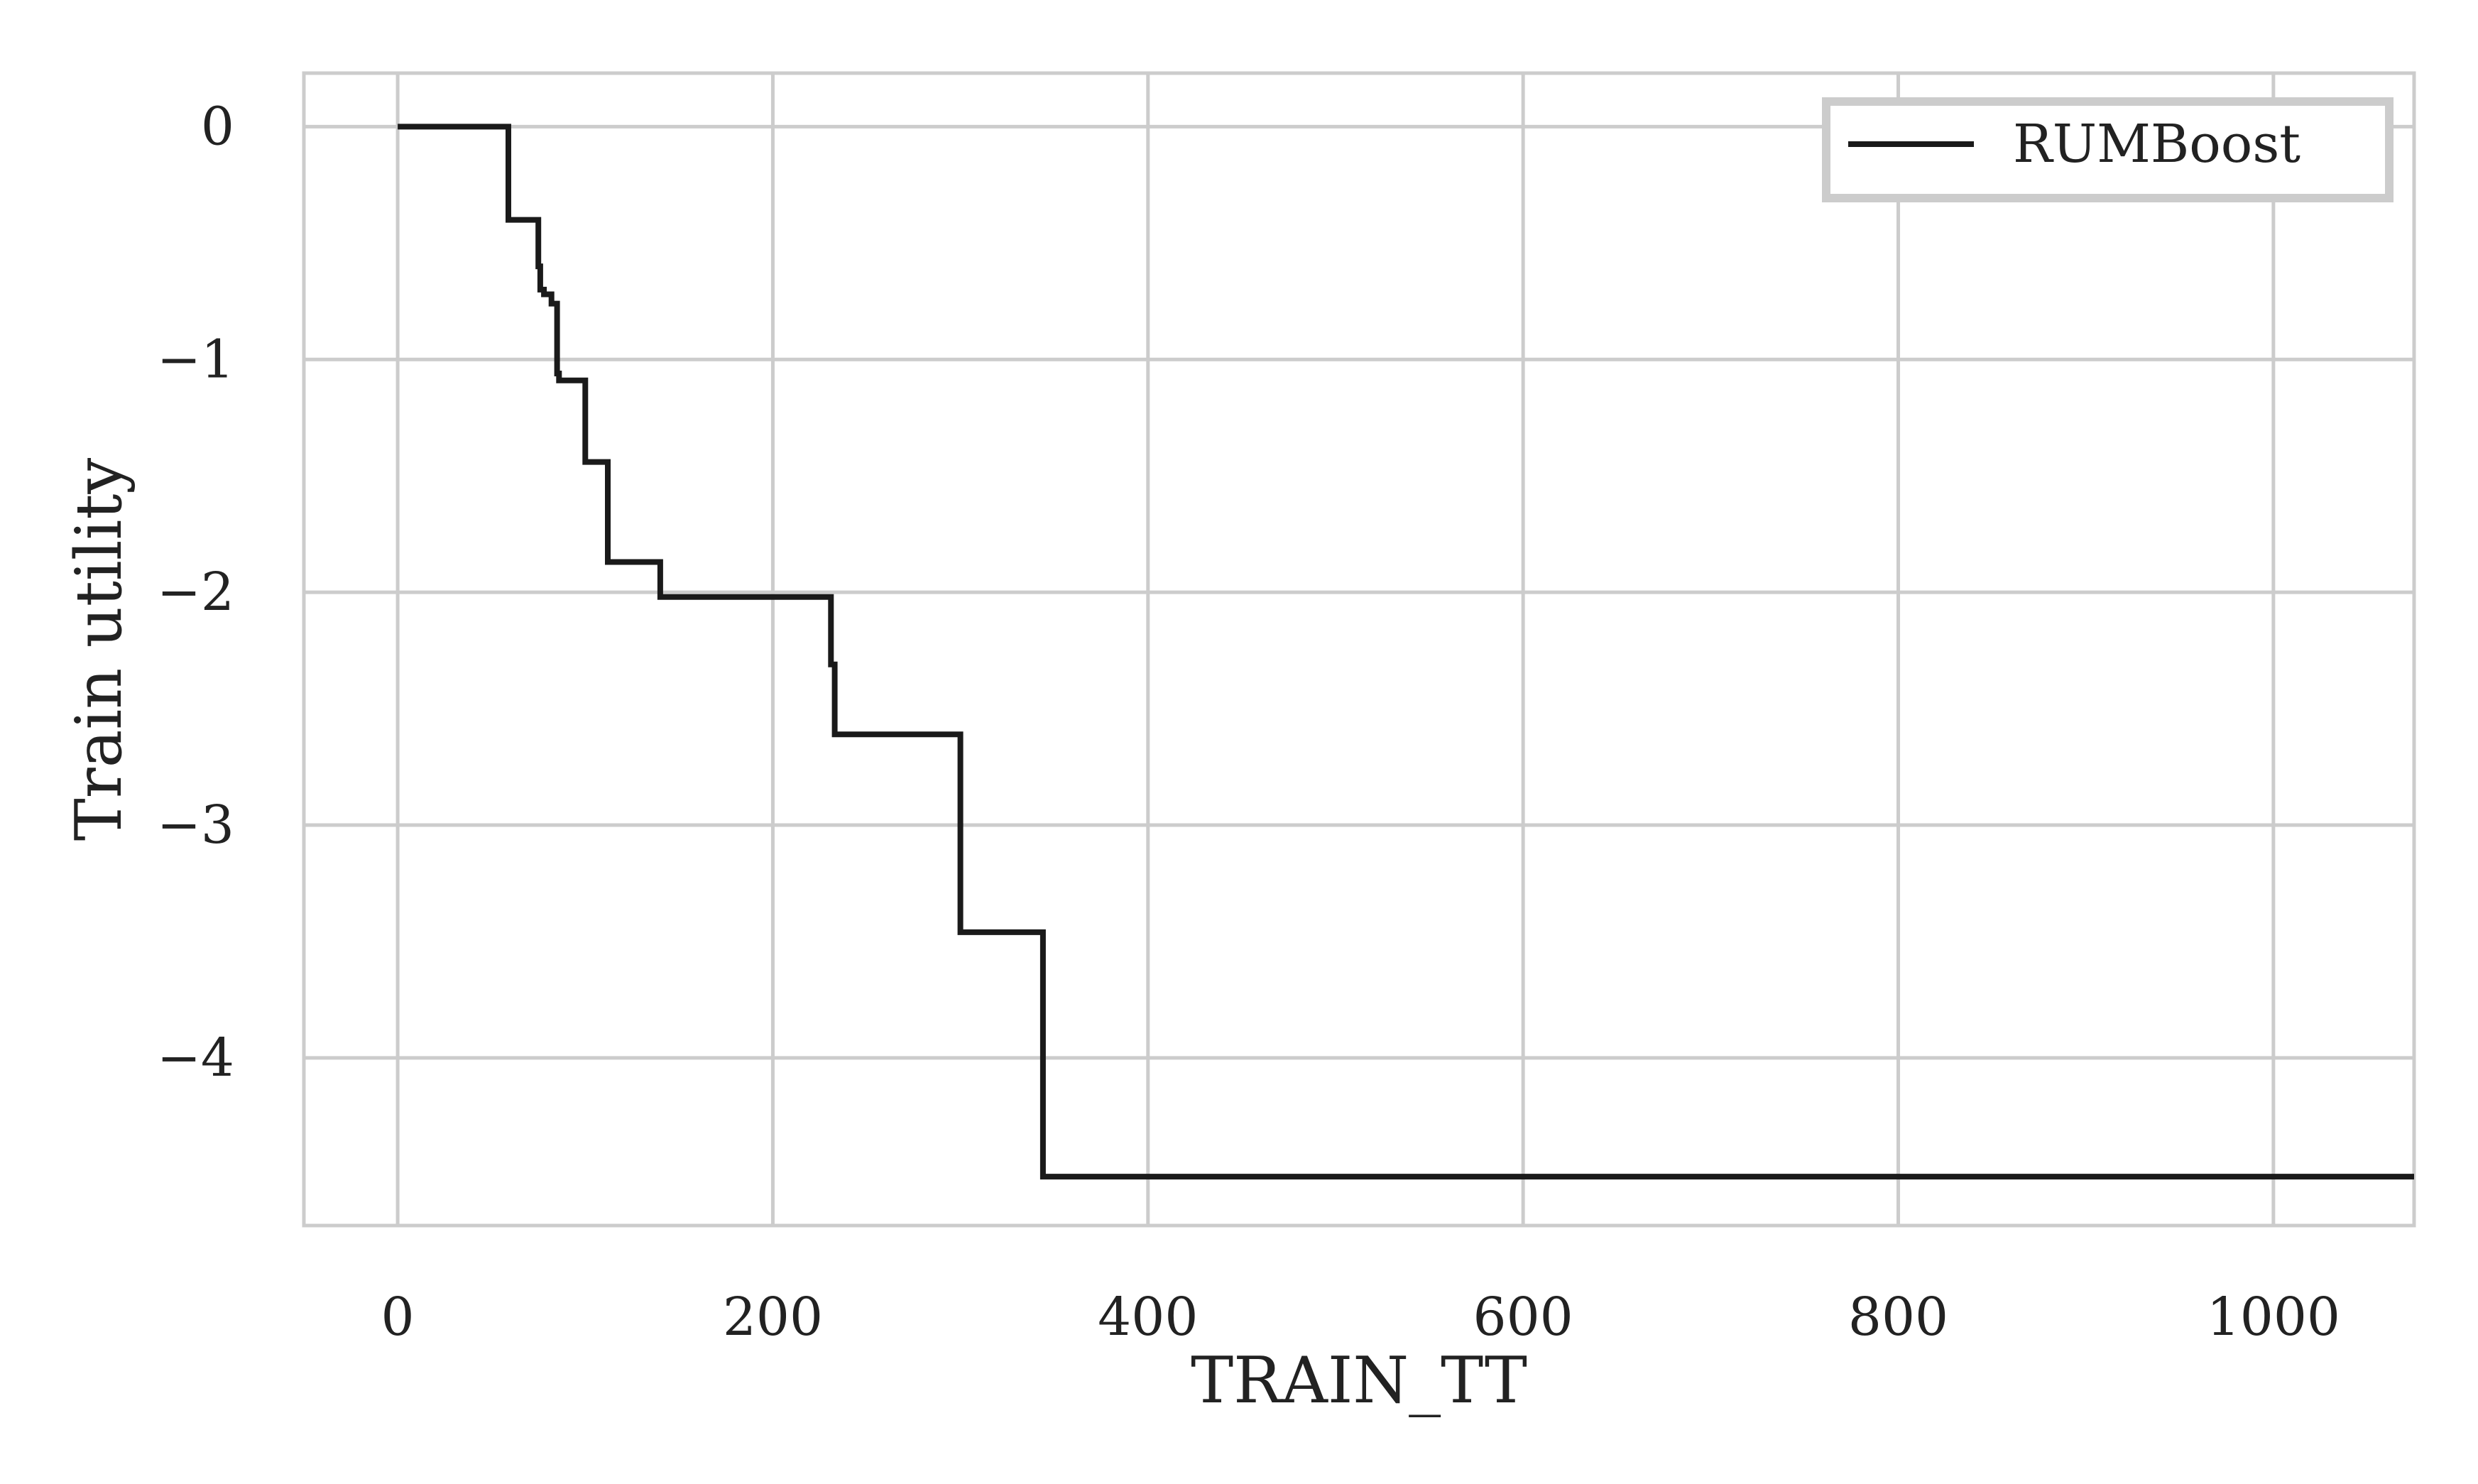  Describe the element at coordinates (1361, 1317) in the screenshot. I see `x-tick-labels: 0 200 400 600 800 1000` at that location.